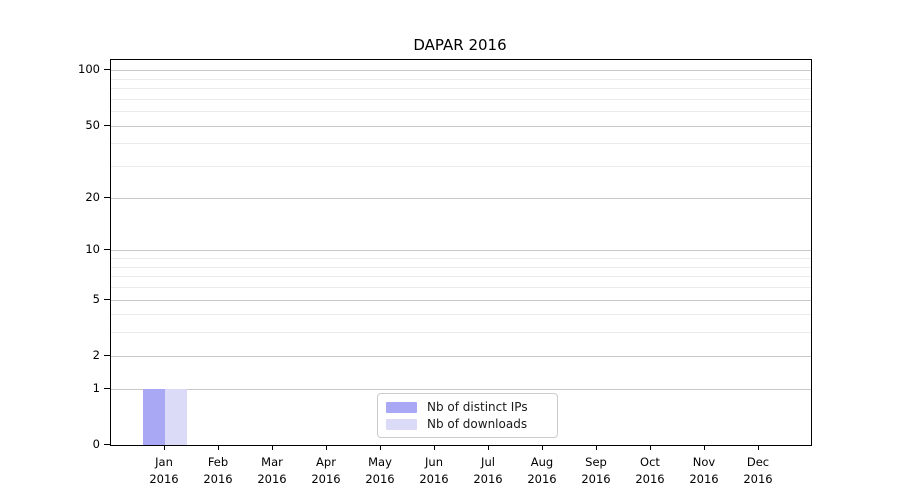 The image size is (900, 500). What do you see at coordinates (96, 354) in the screenshot?
I see `y-tick-label: 2` at bounding box center [96, 354].